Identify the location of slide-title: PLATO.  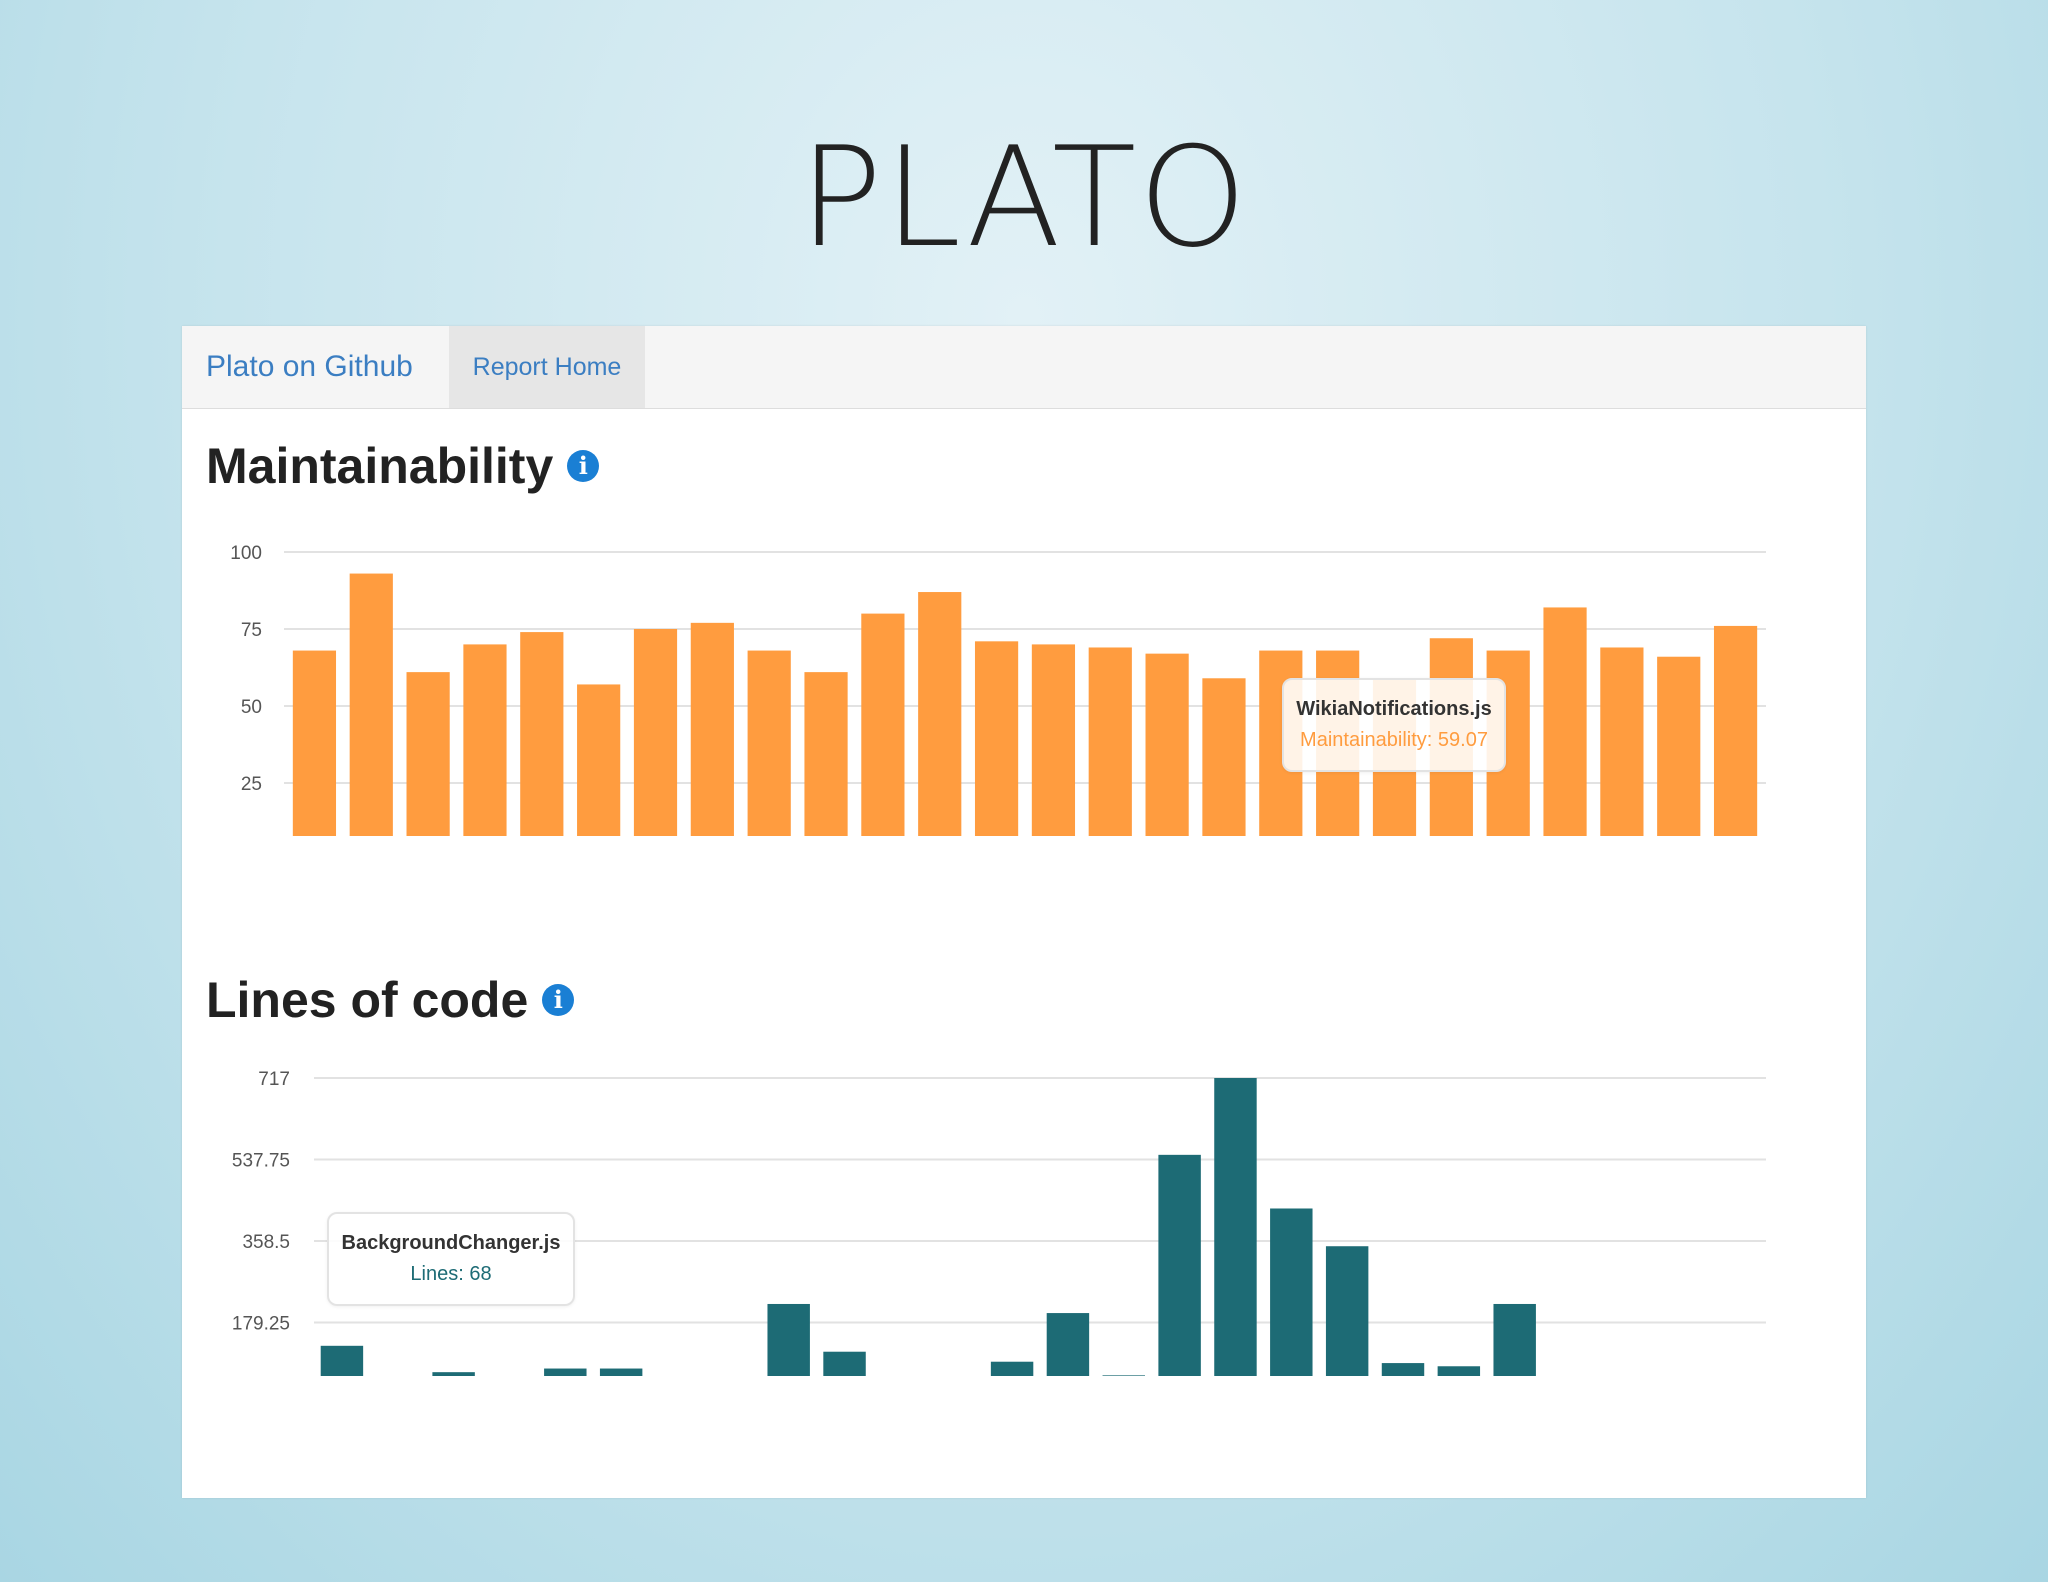
(1024, 197).